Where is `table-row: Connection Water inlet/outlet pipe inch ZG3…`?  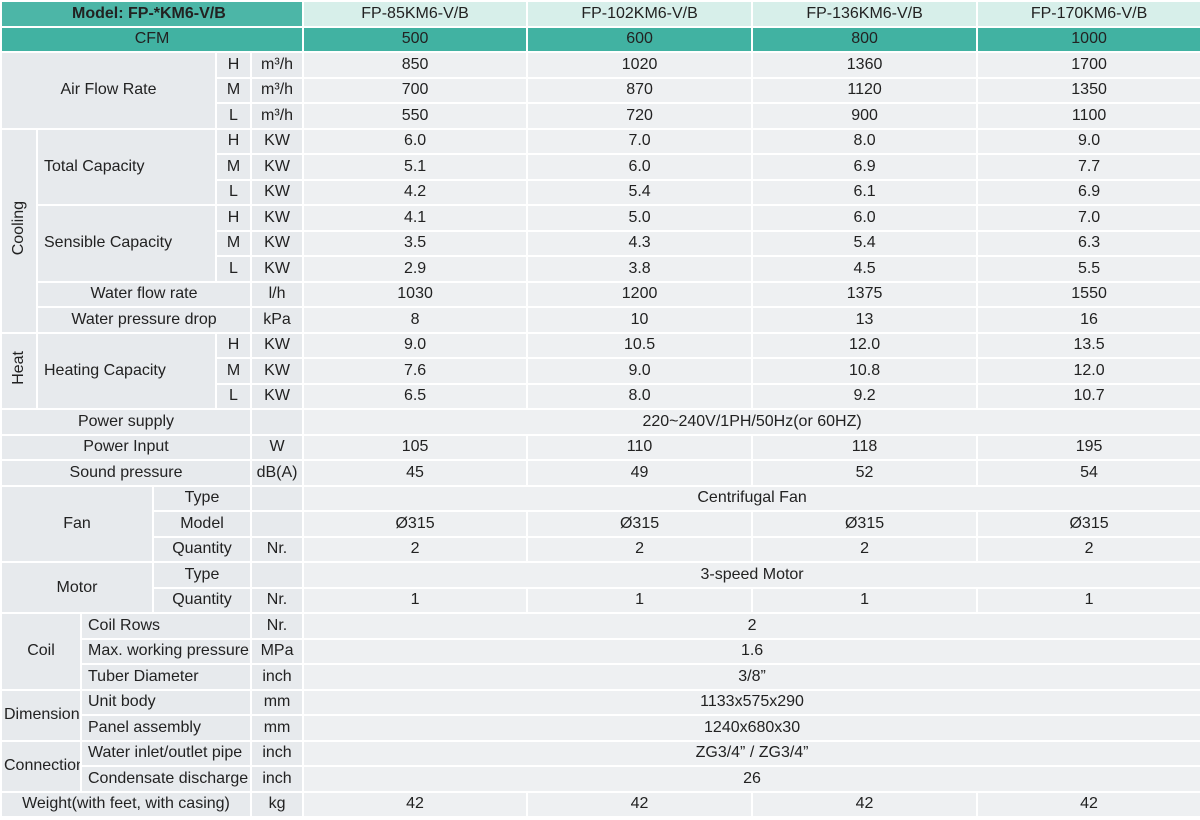
table-row: Connection Water inlet/outlet pipe inch ZG3… is located at coordinates (600, 766).